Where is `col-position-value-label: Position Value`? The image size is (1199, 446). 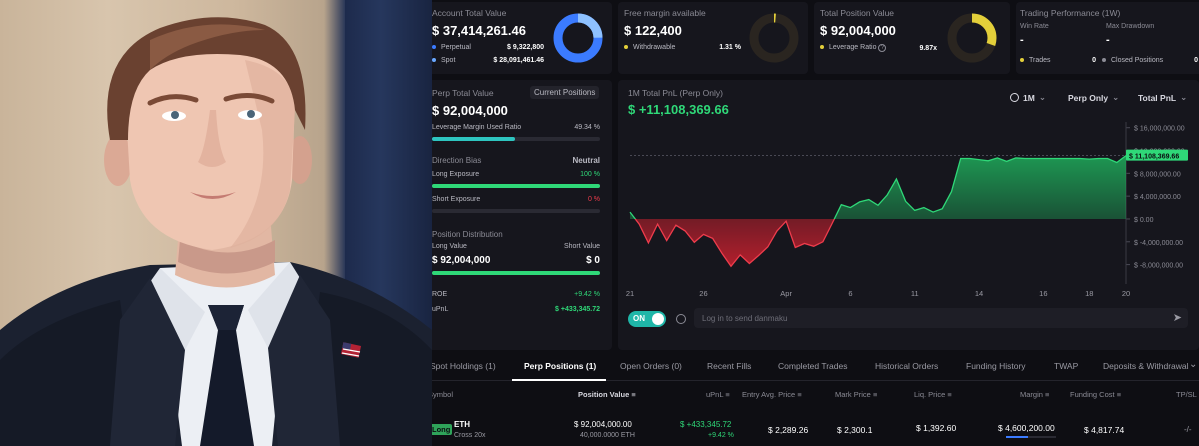
col-position-value-label: Position Value is located at coordinates (604, 394).